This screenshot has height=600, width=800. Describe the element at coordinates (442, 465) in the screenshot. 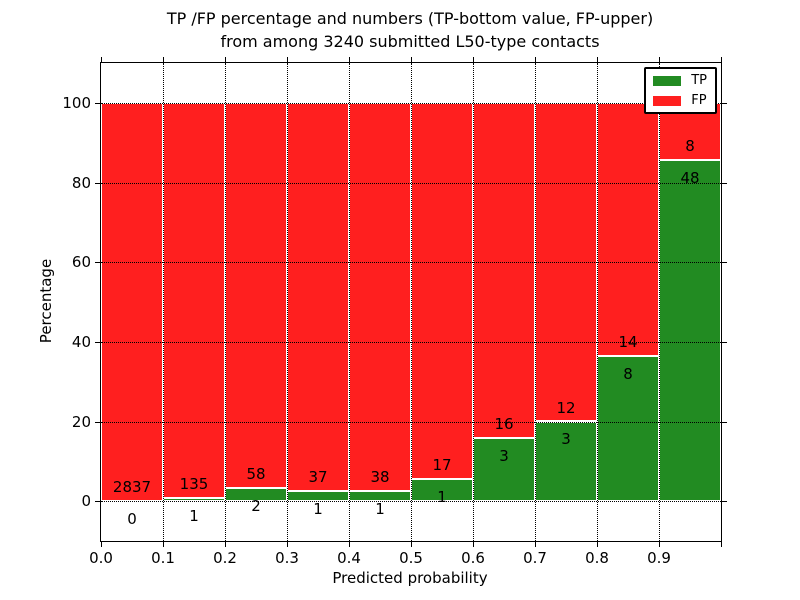

I see `bar-label-fp-count: 17` at that location.